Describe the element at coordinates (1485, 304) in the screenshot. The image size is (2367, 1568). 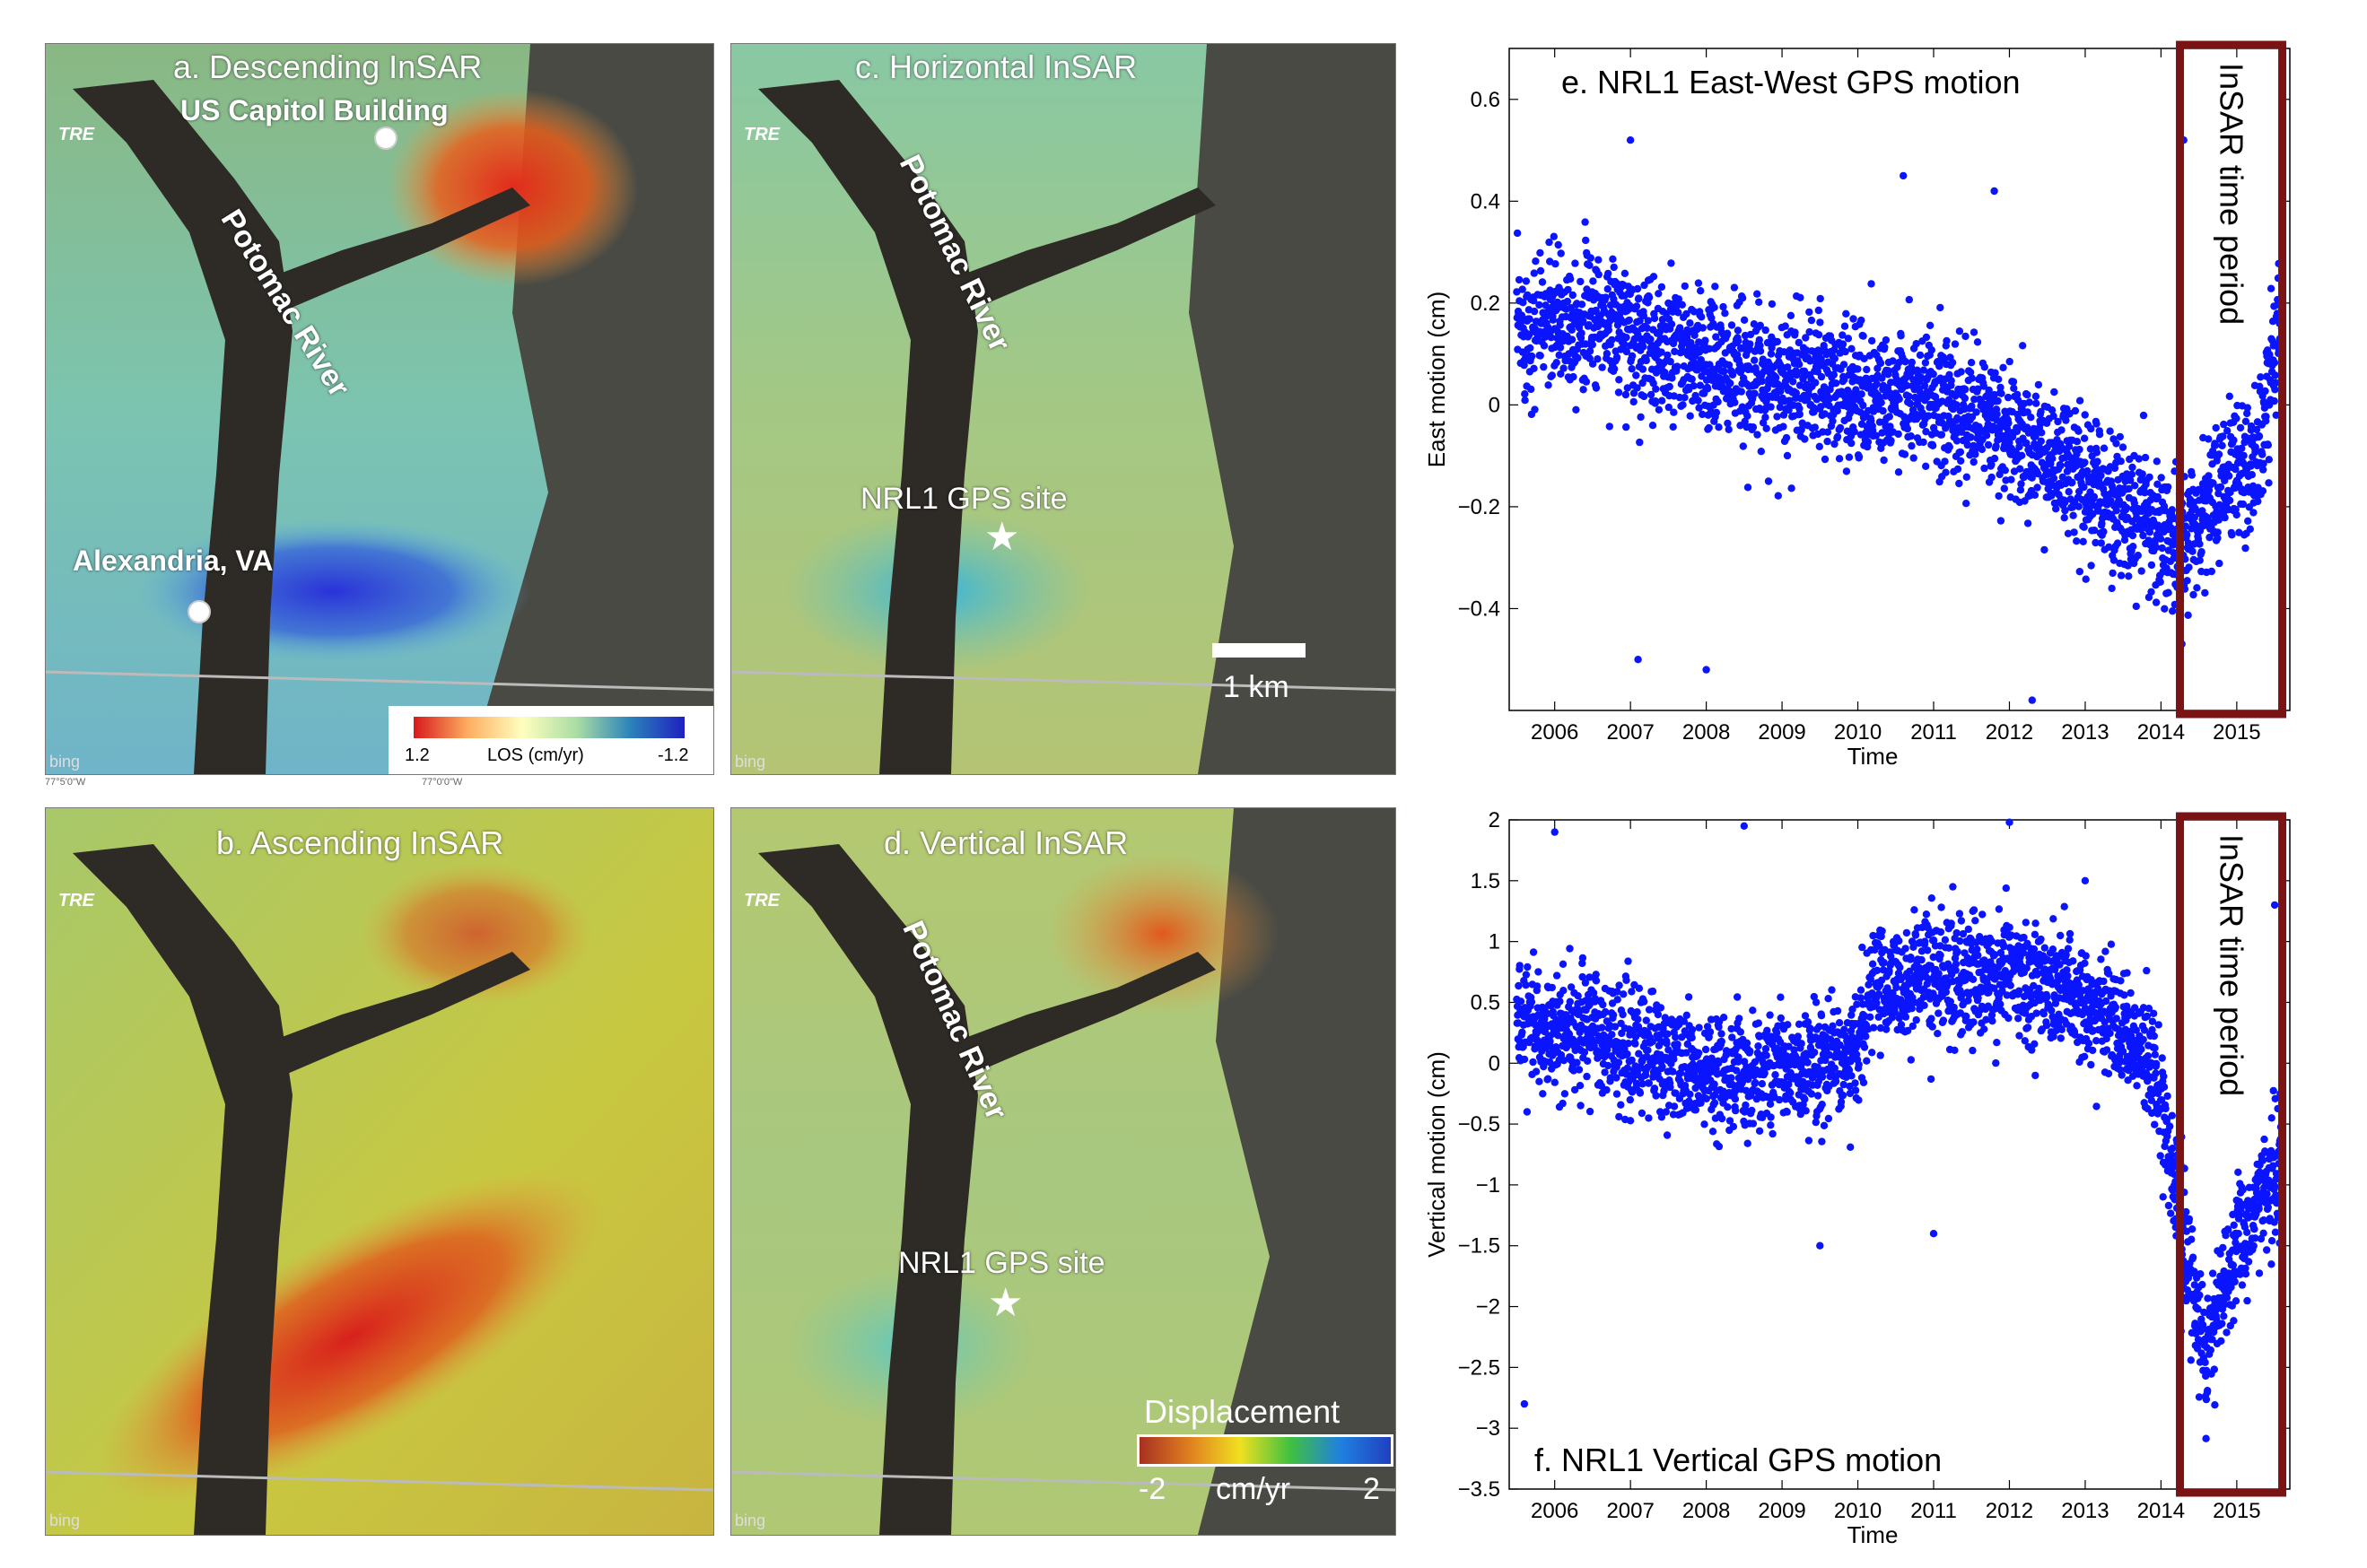
I see `y-tick-label: 0.2` at that location.